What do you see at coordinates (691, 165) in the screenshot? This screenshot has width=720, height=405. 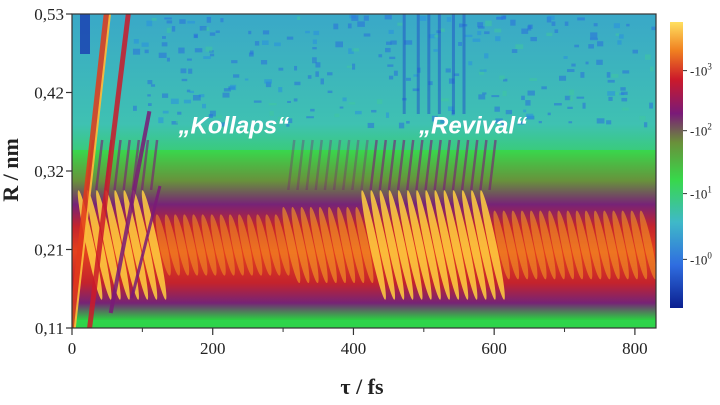 I see `colorbar: -103 -102 -101 -100` at bounding box center [691, 165].